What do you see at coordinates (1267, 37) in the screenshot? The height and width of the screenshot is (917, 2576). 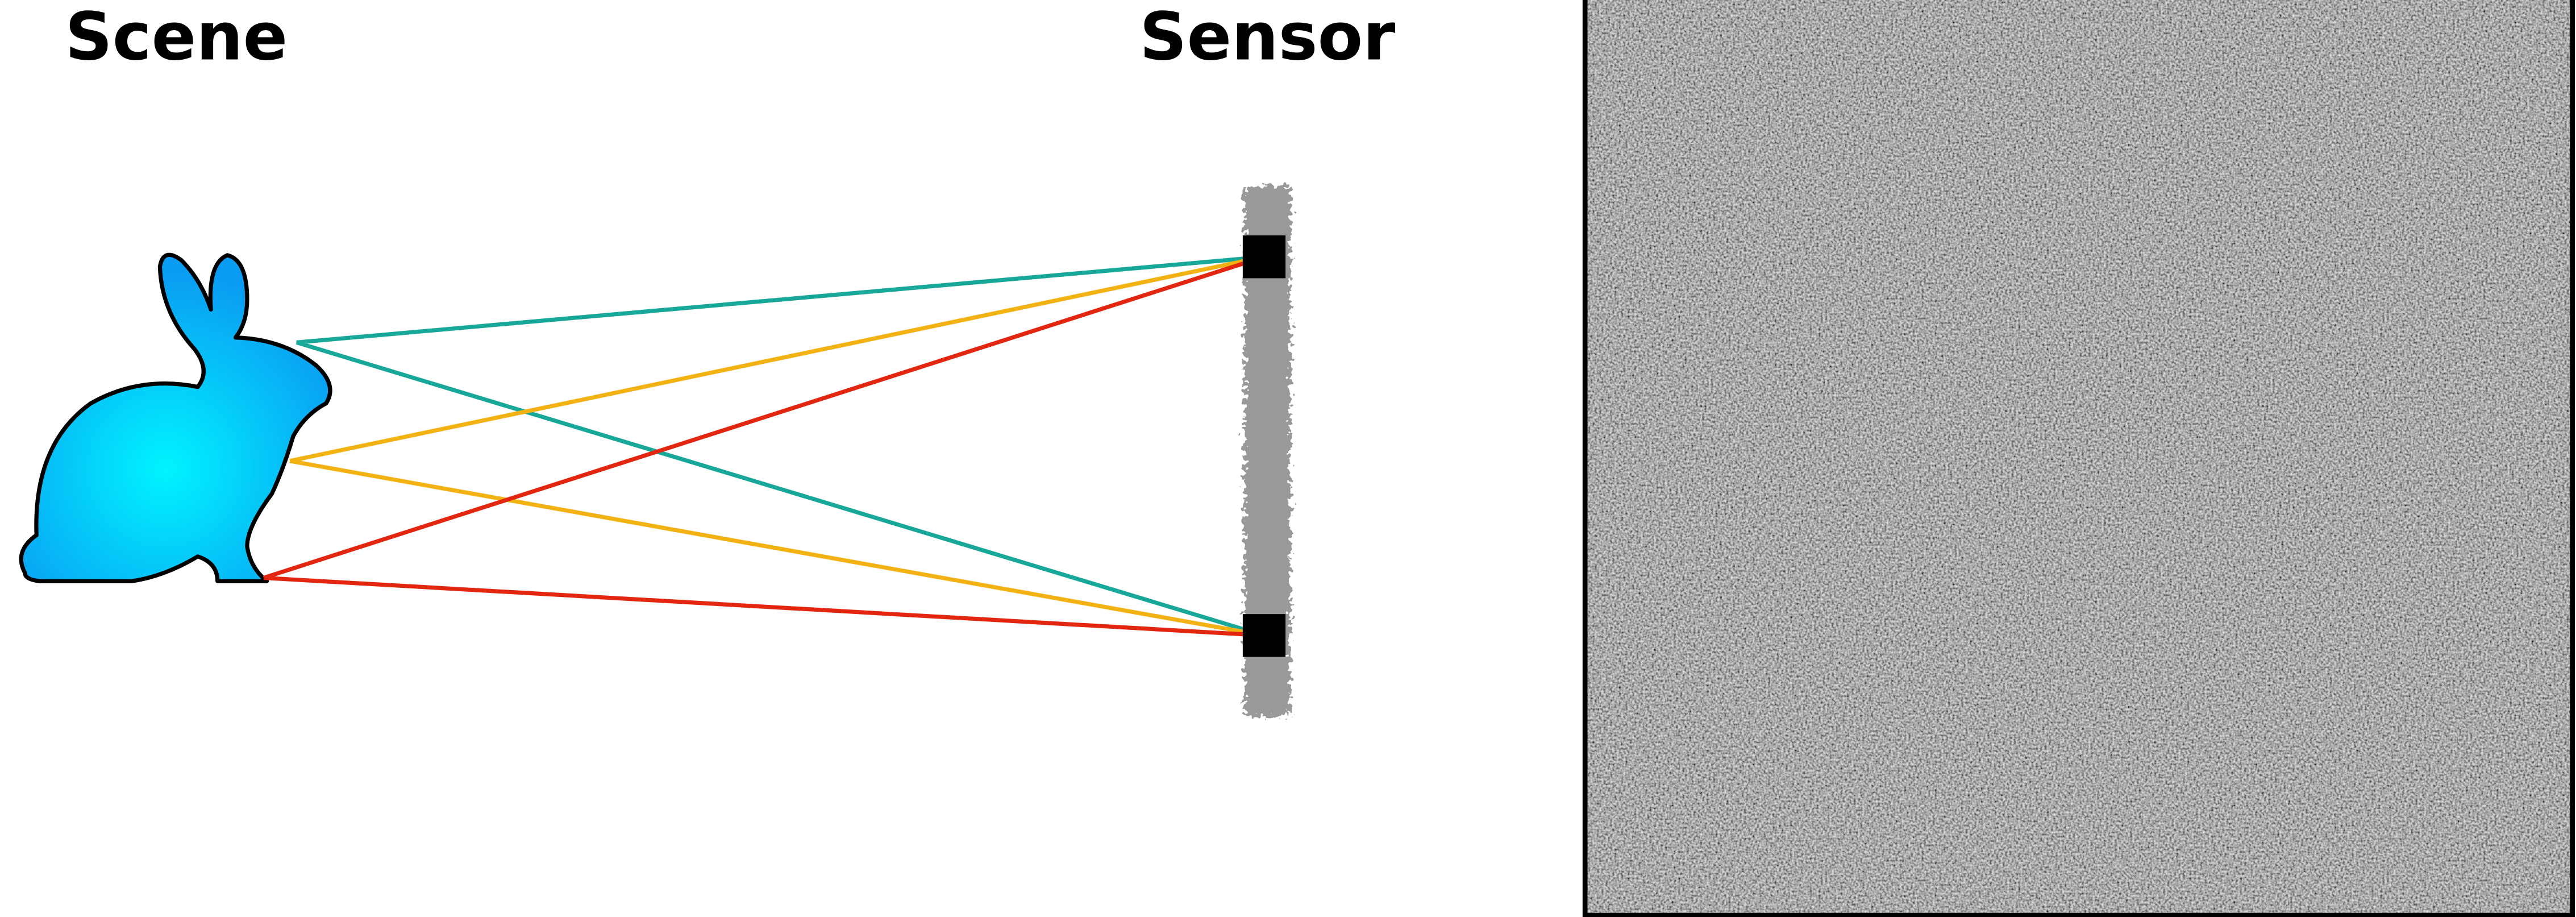 I see `sensor-label: Sensor` at bounding box center [1267, 37].